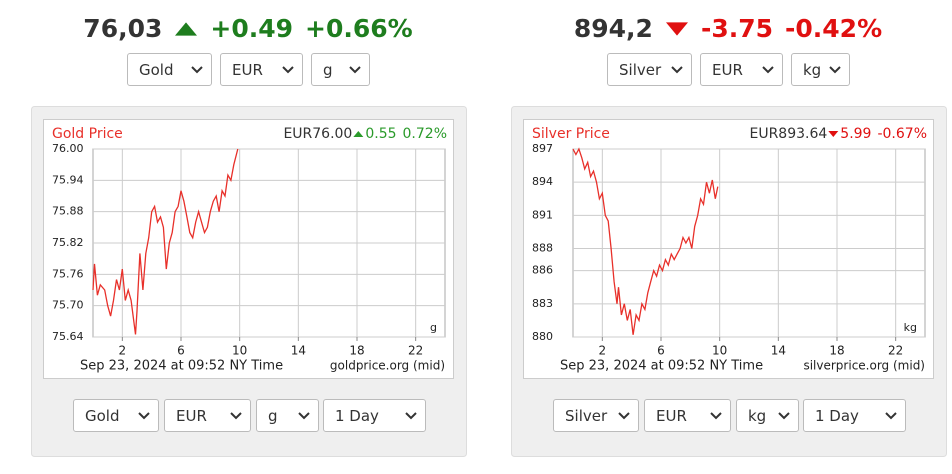  What do you see at coordinates (273, 415) in the screenshot?
I see `dropdown-label: g` at bounding box center [273, 415].